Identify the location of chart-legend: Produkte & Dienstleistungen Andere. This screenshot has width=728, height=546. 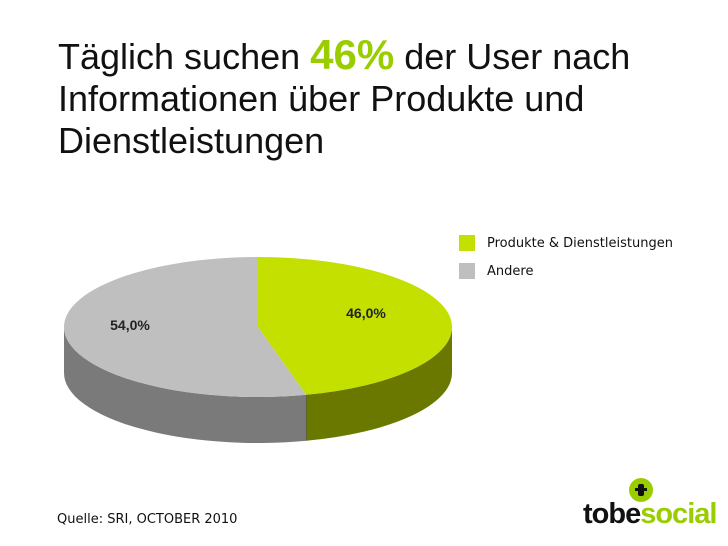
(566, 261).